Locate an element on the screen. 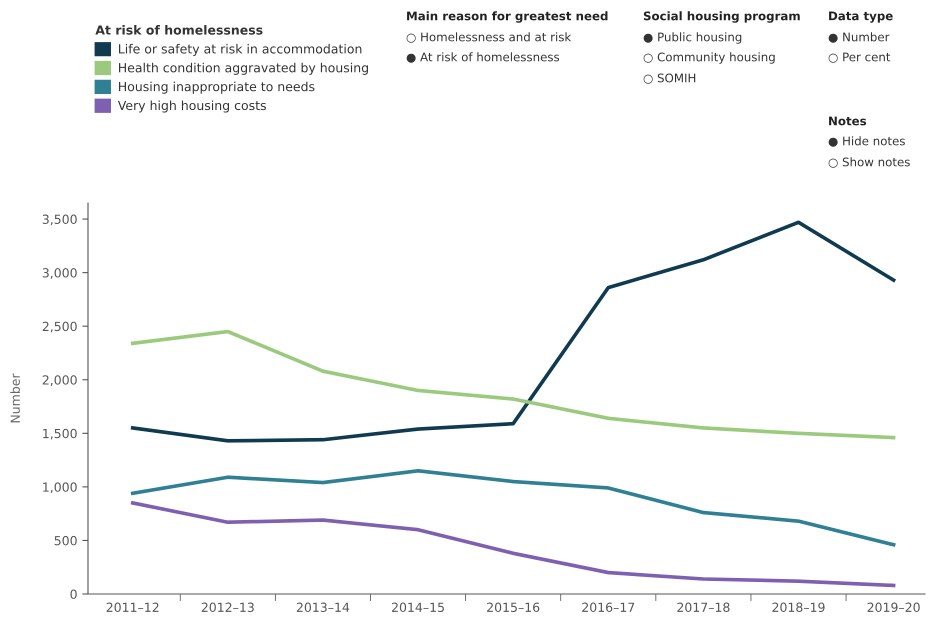 The width and height of the screenshot is (934, 627). x-tick-label: 2016–17 is located at coordinates (608, 607).